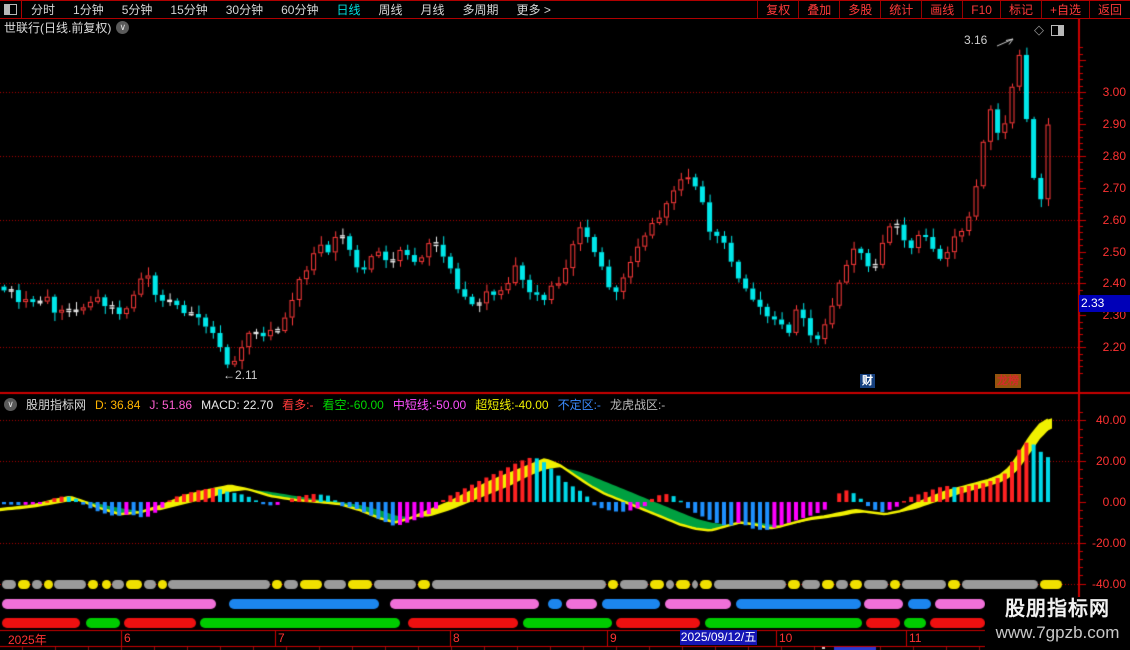  What do you see at coordinates (1110, 461) in the screenshot?
I see `indicator-axis-label-20.00: 20.00` at bounding box center [1110, 461].